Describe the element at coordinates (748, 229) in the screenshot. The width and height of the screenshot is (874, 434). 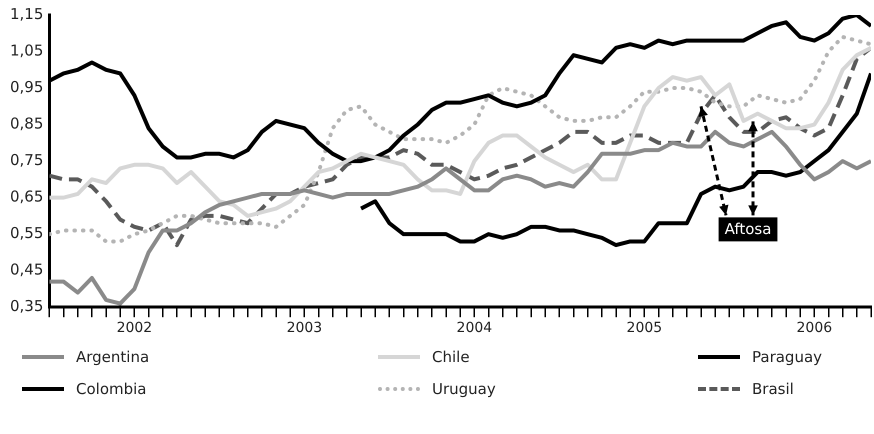
I see `annotation: Aftosa` at that location.